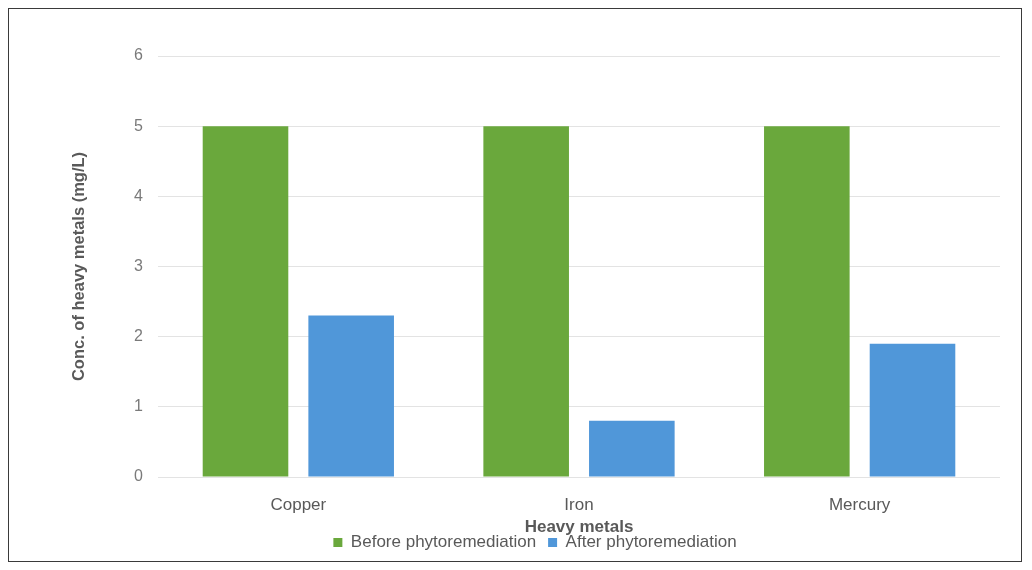 The width and height of the screenshot is (1032, 570). What do you see at coordinates (298, 504) in the screenshot?
I see `x-tick-label: Copper` at bounding box center [298, 504].